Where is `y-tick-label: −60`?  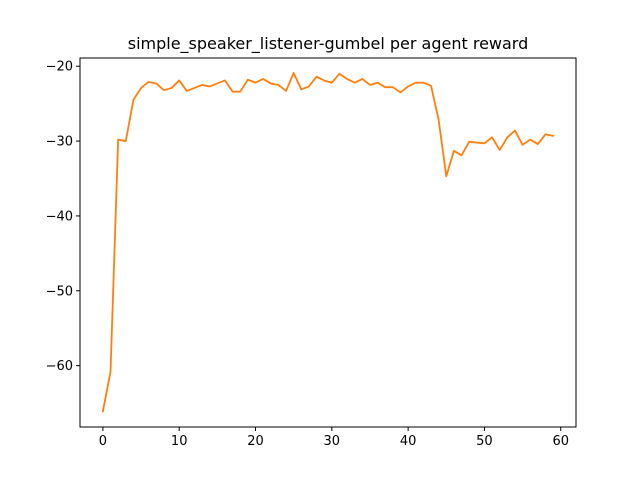
y-tick-label: −60 is located at coordinates (59, 366).